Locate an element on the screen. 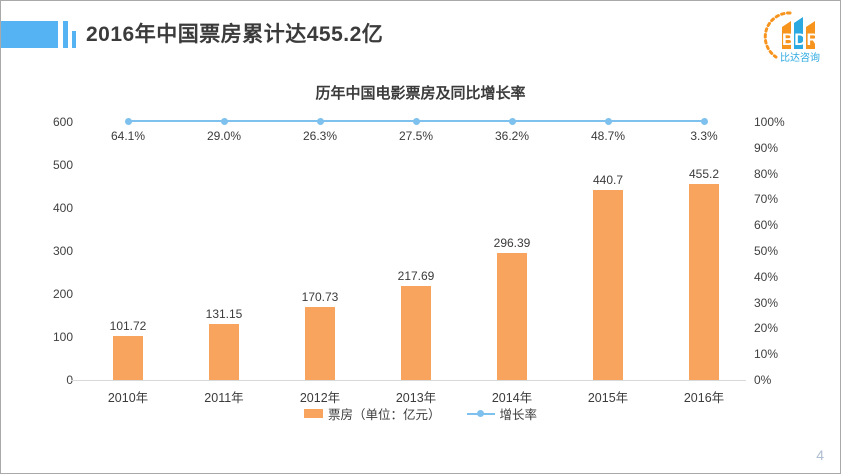  logo-bar-blue is located at coordinates (798, 33).